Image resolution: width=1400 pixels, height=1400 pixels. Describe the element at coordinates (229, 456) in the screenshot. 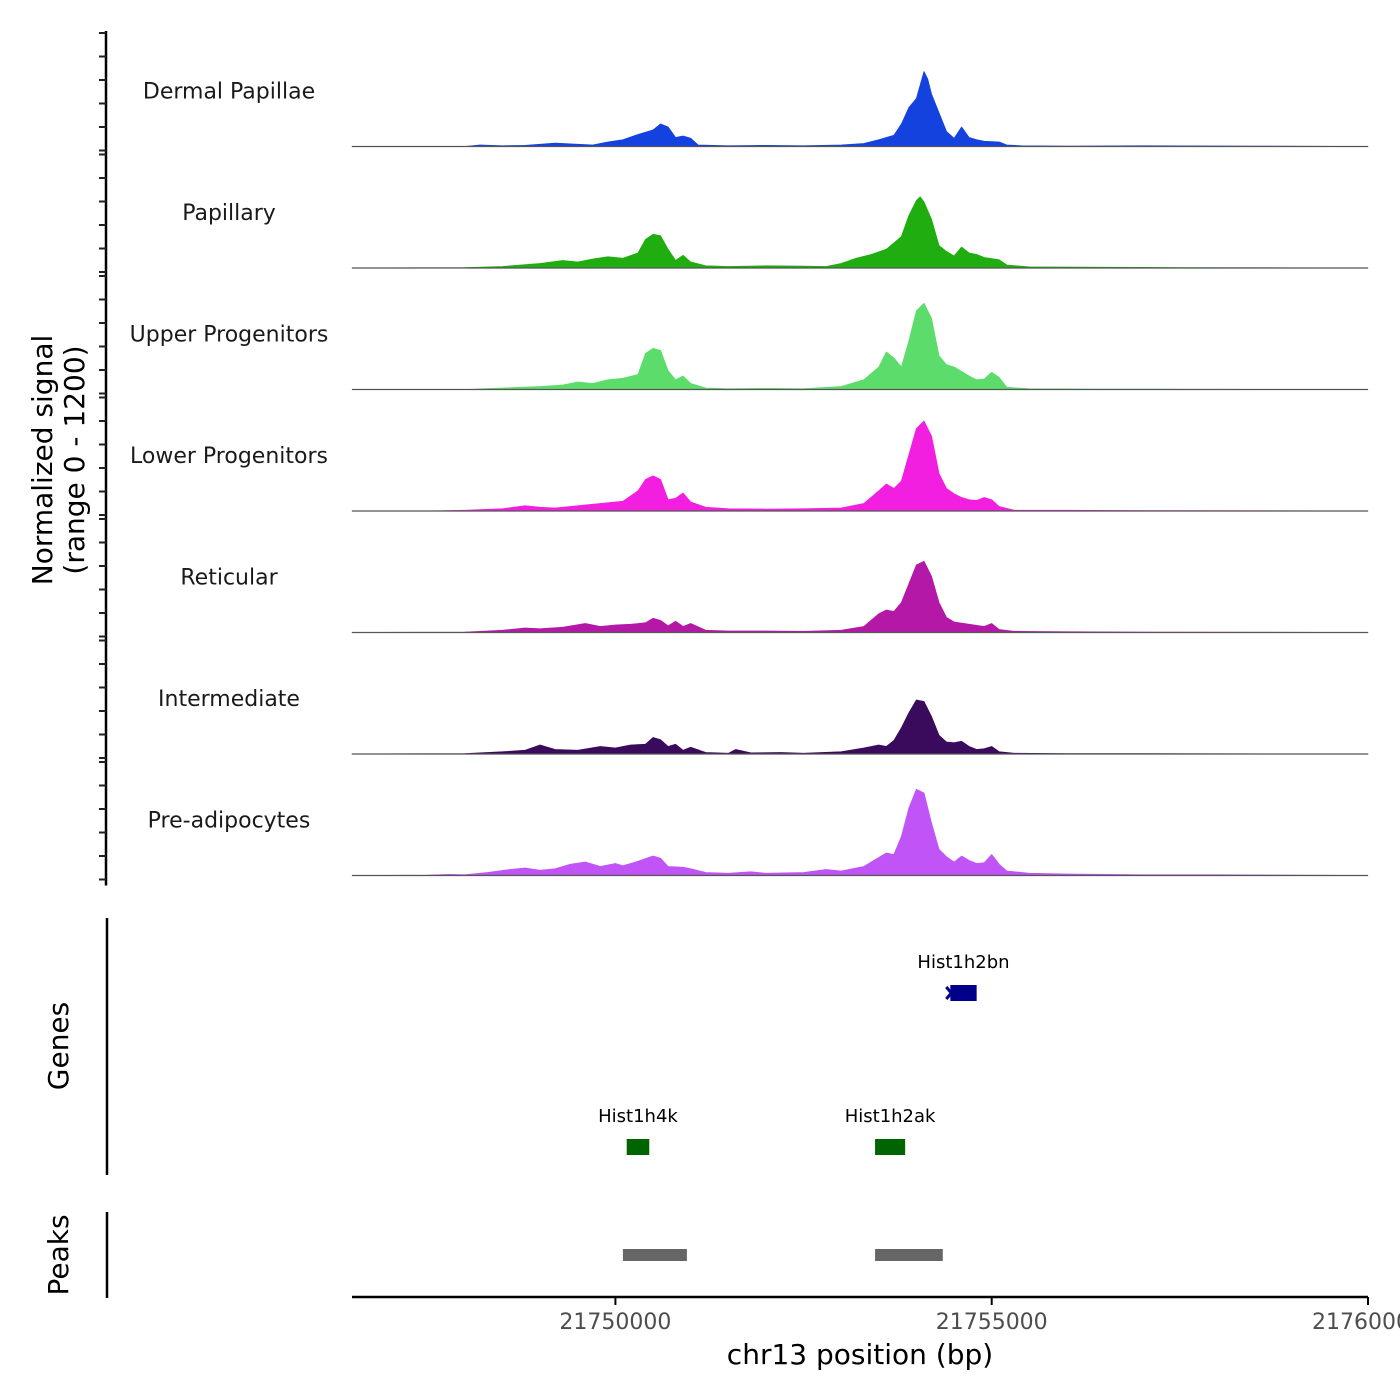

I see `track-label: Lower Progenitors` at that location.